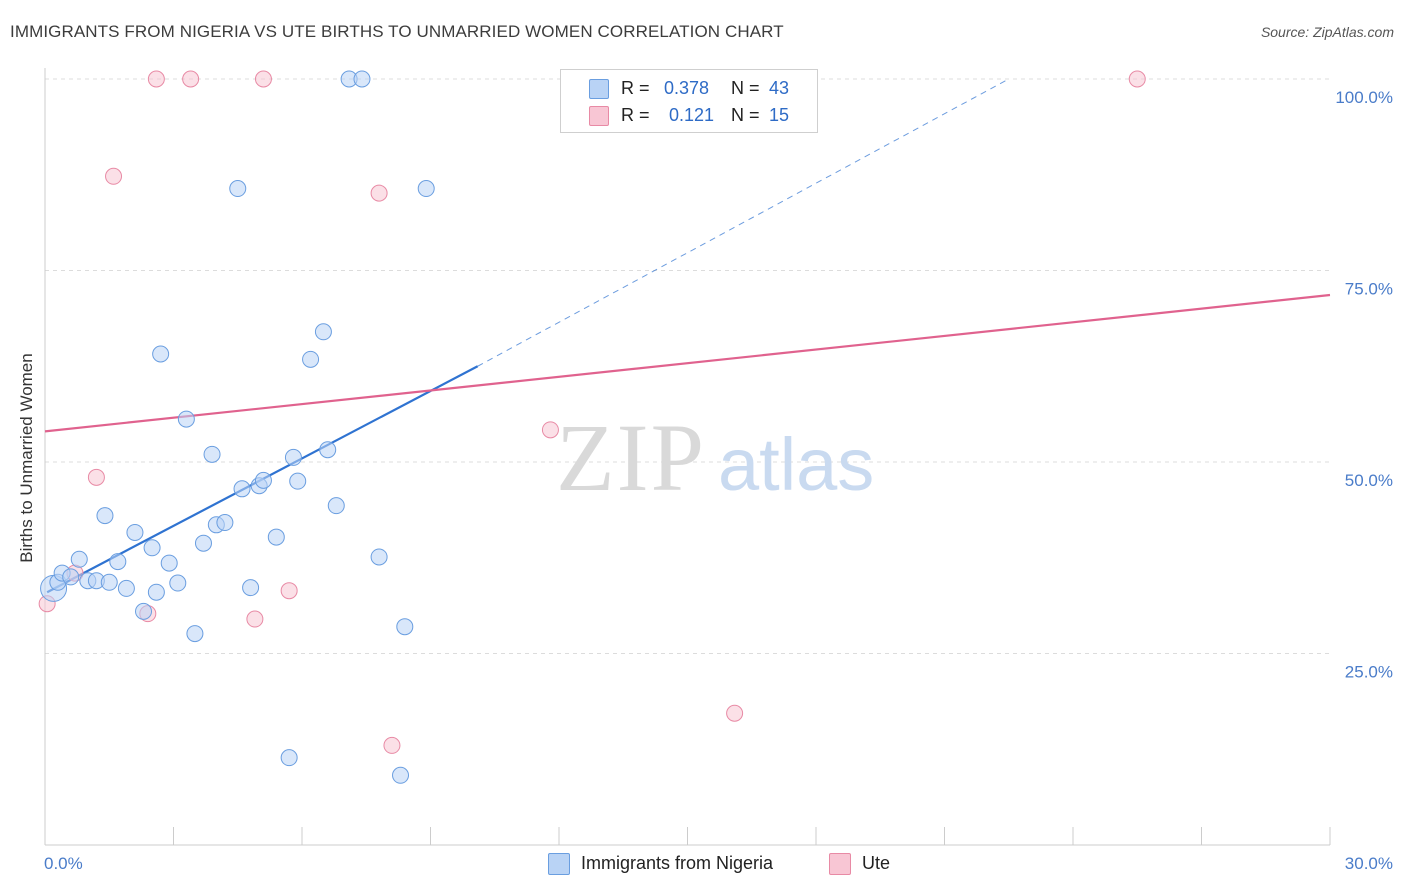 The width and height of the screenshot is (1406, 892). Describe the element at coordinates (876, 863) in the screenshot. I see `bottom-legend-label-ute: Ute` at that location.